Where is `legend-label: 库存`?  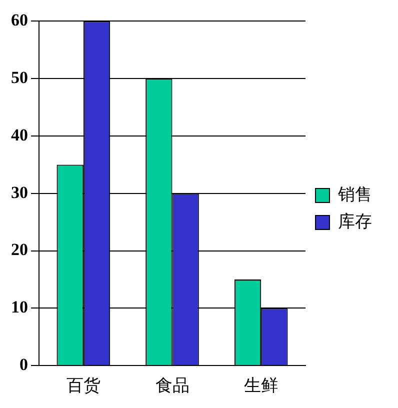 legend-label: 库存 is located at coordinates (355, 222).